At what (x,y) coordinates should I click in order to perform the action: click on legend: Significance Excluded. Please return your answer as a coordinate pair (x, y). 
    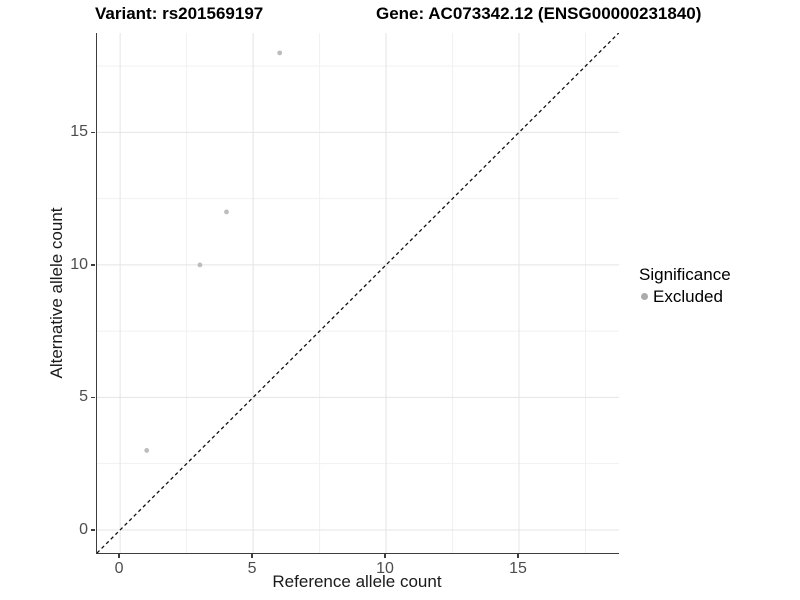
    Looking at the image, I should click on (685, 285).